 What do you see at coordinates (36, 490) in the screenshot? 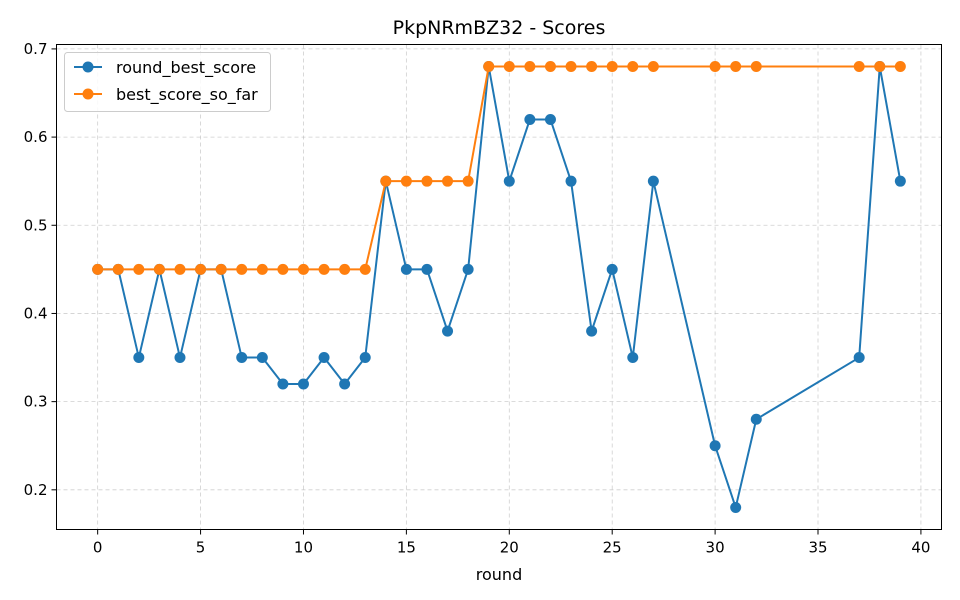
I see `y-tick-label: 0.2` at bounding box center [36, 490].